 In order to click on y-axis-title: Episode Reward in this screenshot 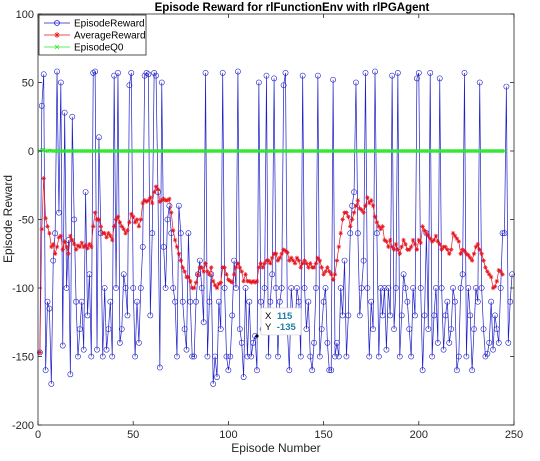, I will do `click(8, 219)`.